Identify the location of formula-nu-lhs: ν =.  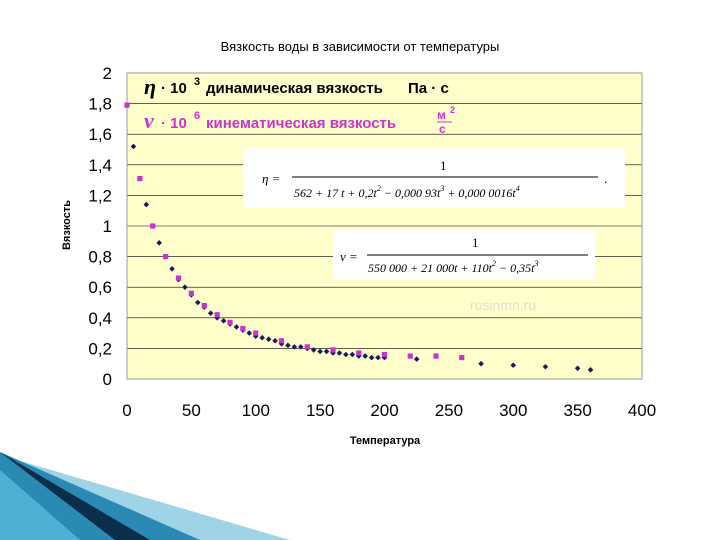
(349, 256).